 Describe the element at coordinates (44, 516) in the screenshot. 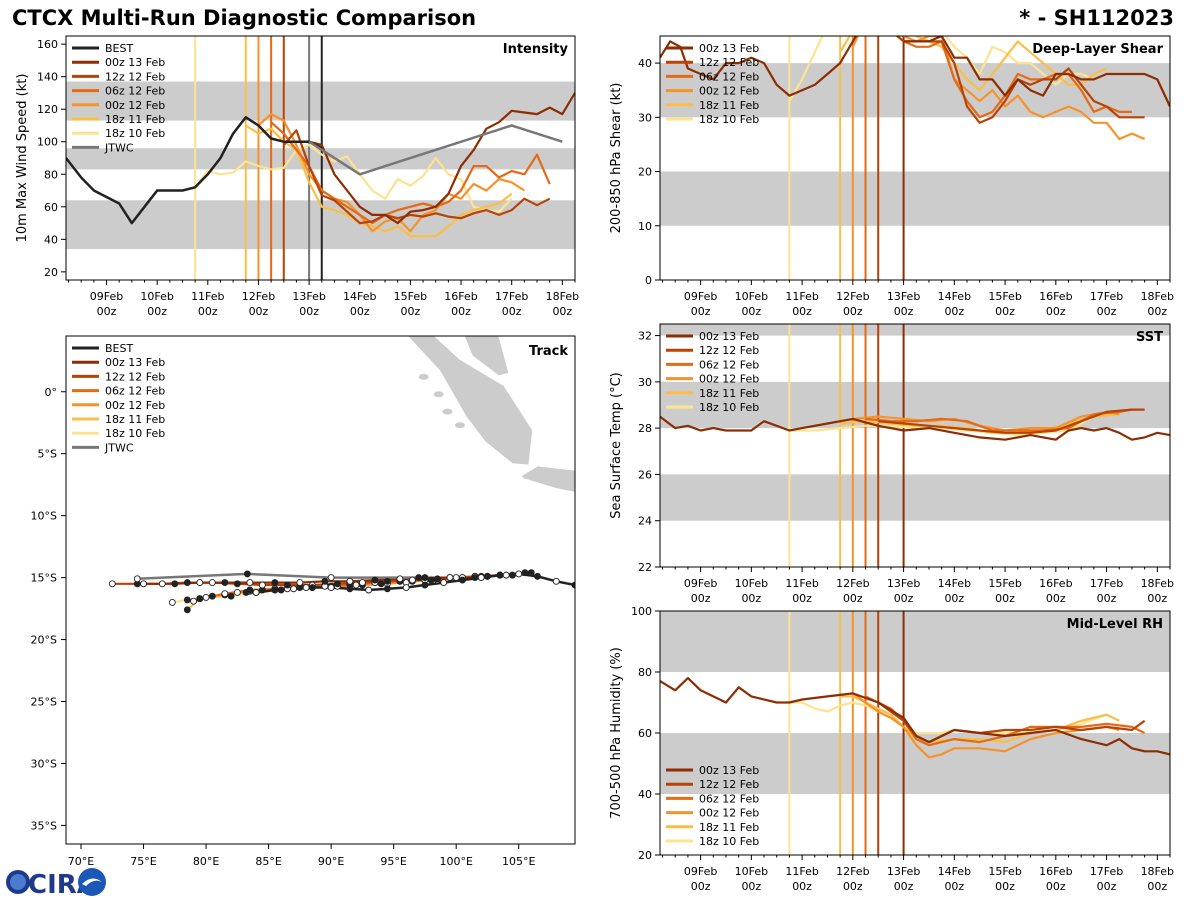

I see `track-ytick-label: 10°S` at that location.